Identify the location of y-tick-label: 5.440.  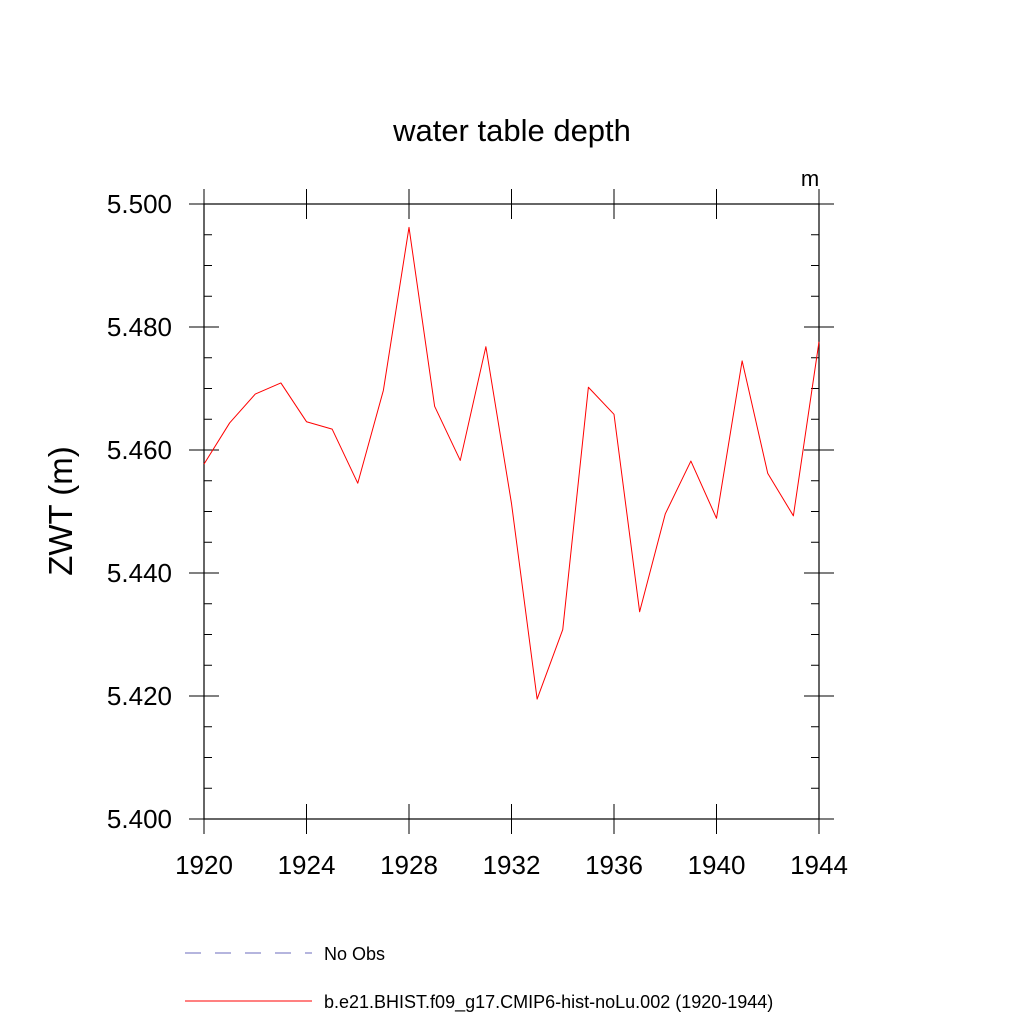
(139, 573).